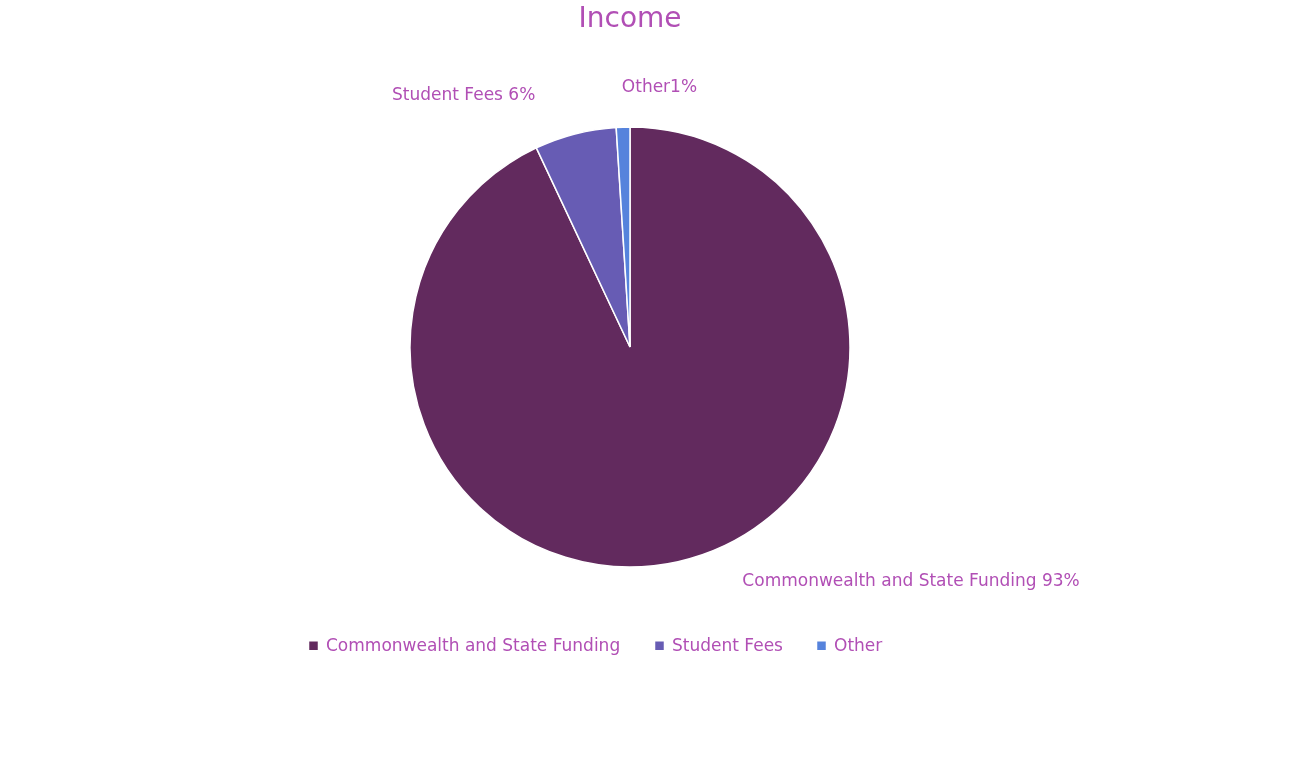  What do you see at coordinates (659, 86) in the screenshot?
I see `data-label: Other1%` at bounding box center [659, 86].